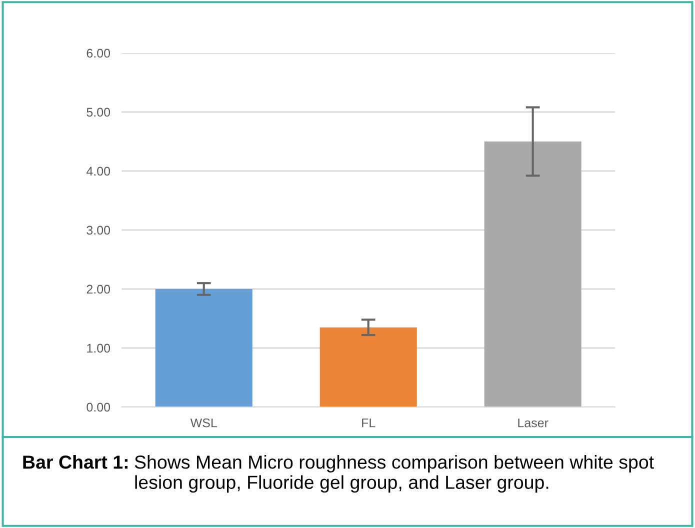 The image size is (695, 528). What do you see at coordinates (98, 112) in the screenshot?
I see `y-tick-label: 5.00` at bounding box center [98, 112].